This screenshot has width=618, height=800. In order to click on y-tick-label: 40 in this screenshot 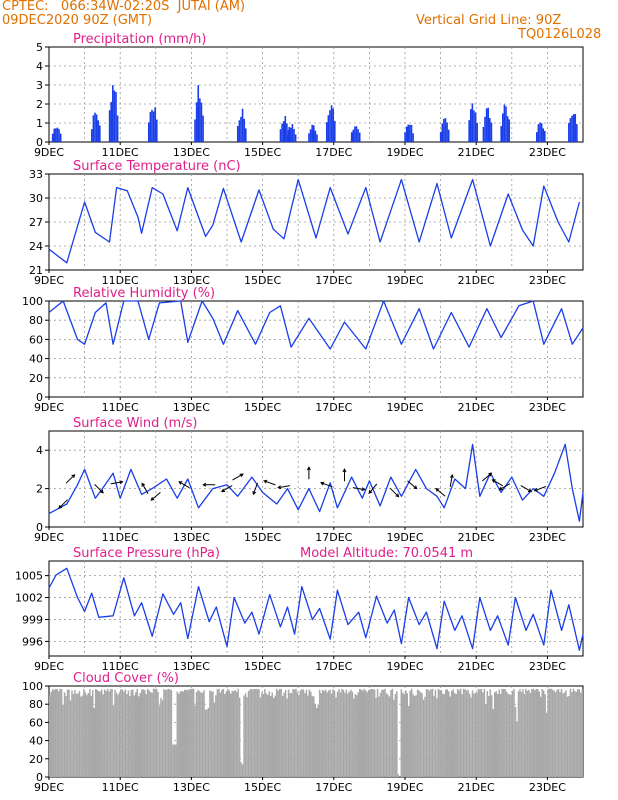, I will do `click(36, 741)`.